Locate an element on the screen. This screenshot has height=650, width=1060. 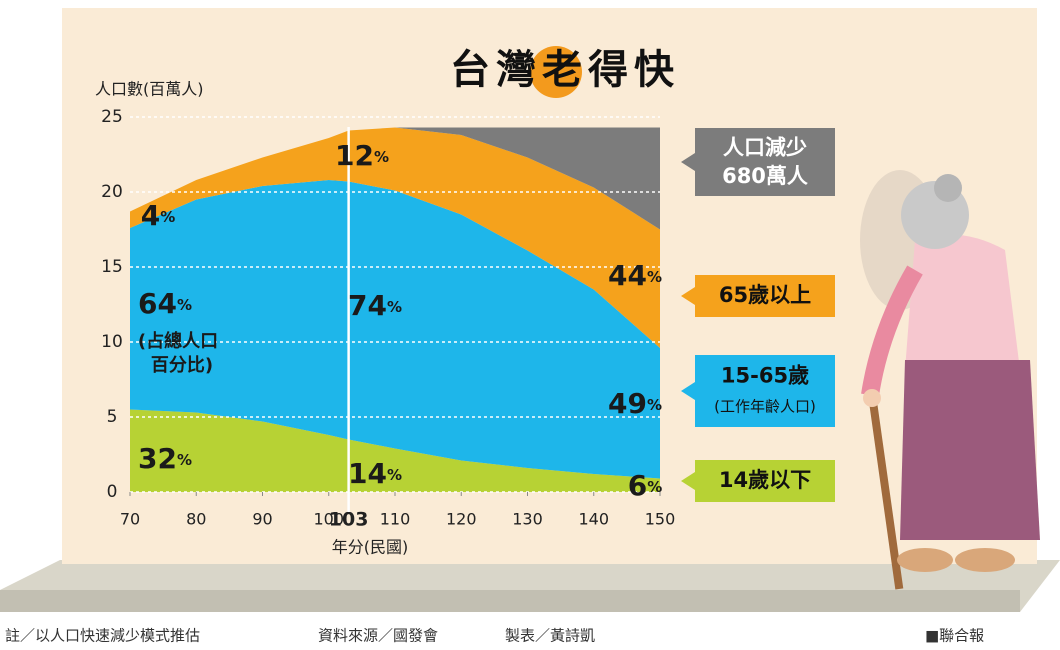
share-number: 6 is located at coordinates (637, 485).